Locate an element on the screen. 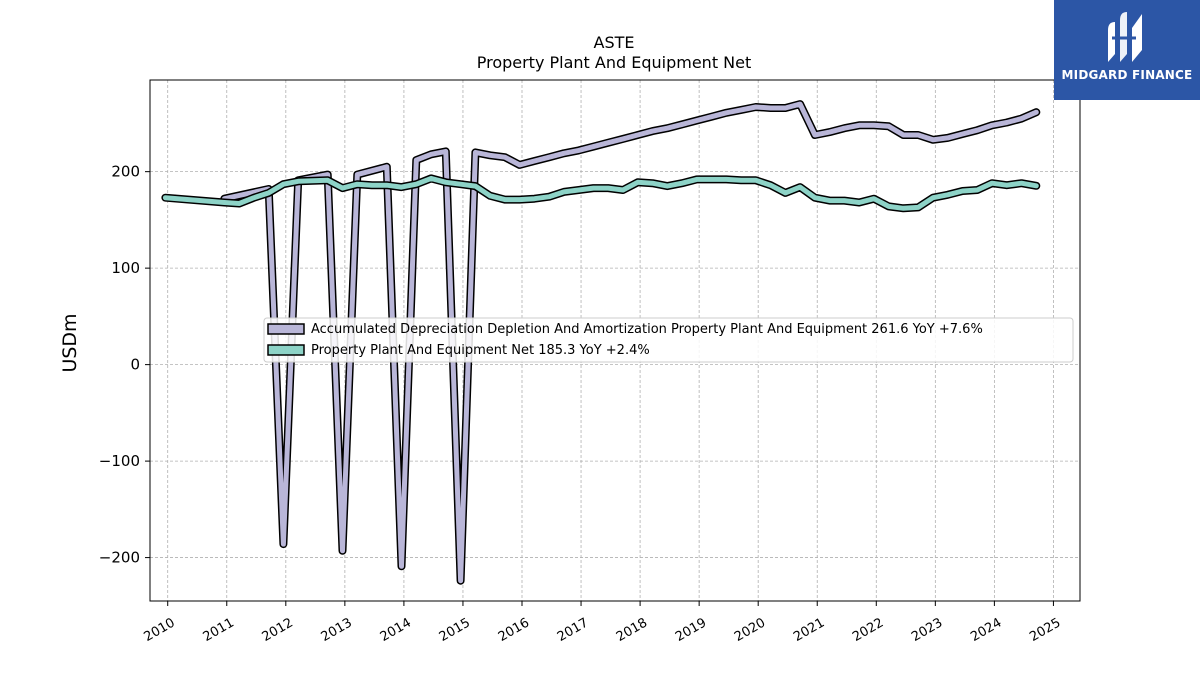 This screenshot has height=675, width=1200. x-tick-label: 2020 is located at coordinates (750, 630).